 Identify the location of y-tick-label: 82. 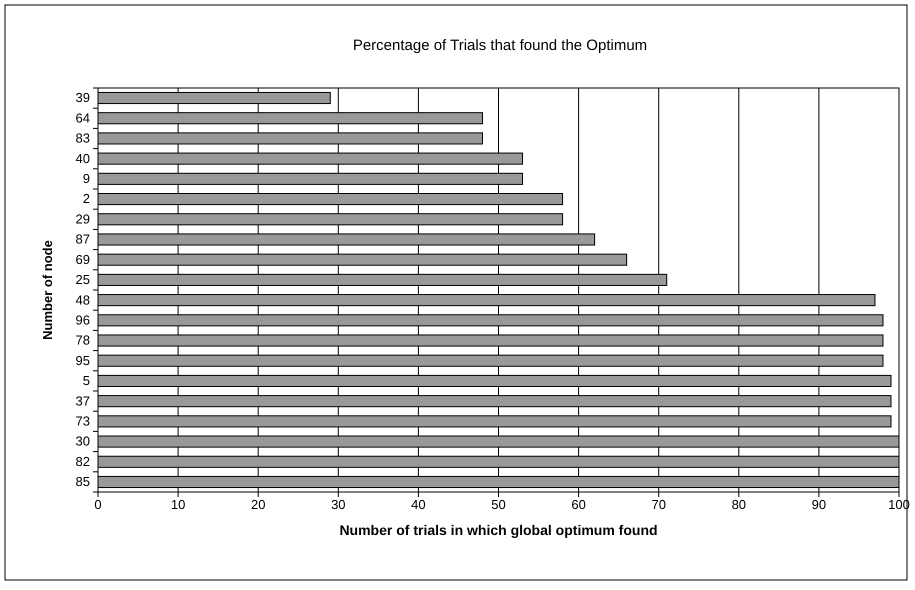
(83, 461).